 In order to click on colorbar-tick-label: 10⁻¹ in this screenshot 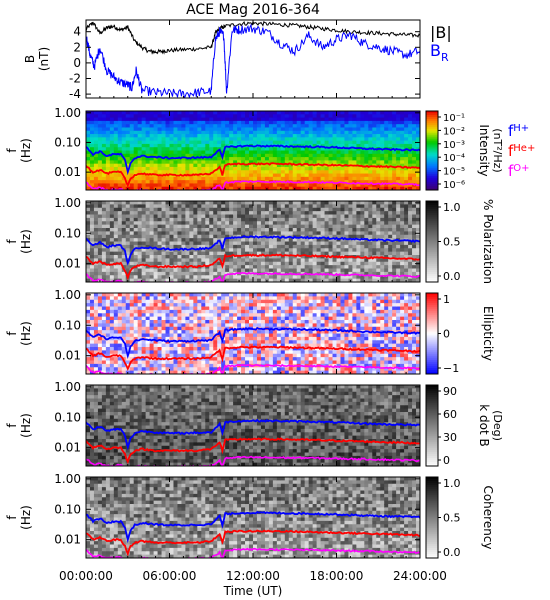, I will do `click(454, 118)`.